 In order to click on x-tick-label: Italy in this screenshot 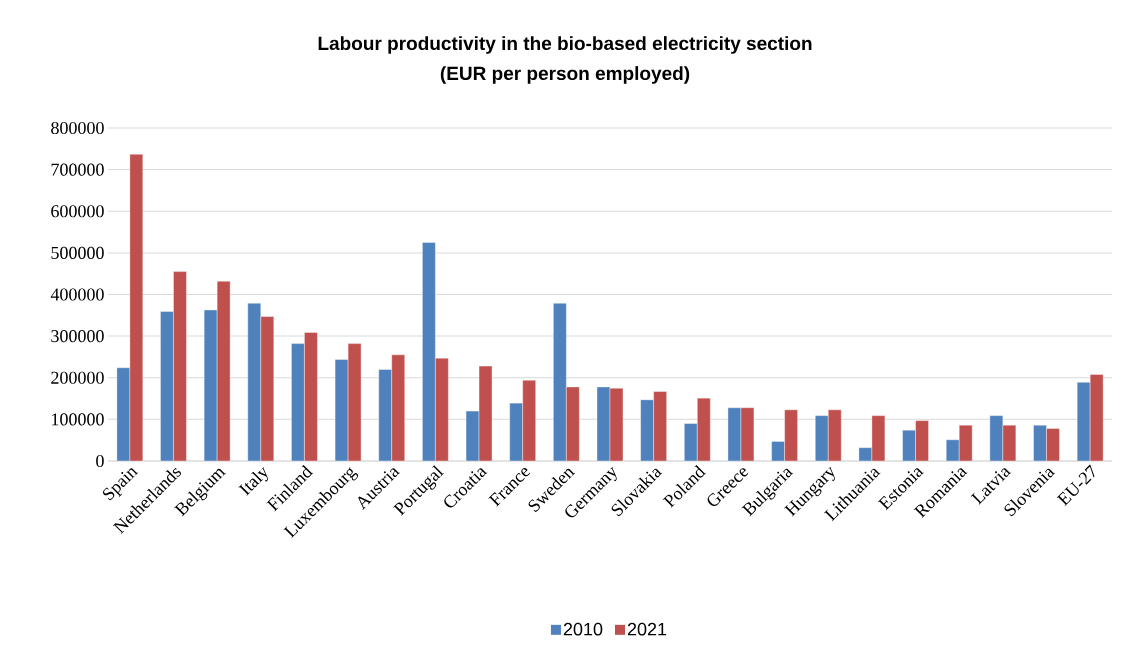, I will do `click(253, 481)`.